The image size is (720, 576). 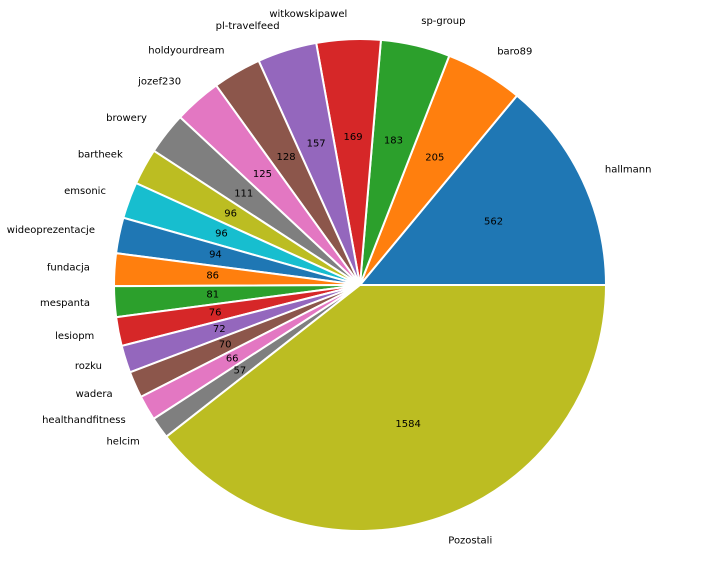 I want to click on slice-value-label-holdyourdream: 128, so click(x=286, y=157).